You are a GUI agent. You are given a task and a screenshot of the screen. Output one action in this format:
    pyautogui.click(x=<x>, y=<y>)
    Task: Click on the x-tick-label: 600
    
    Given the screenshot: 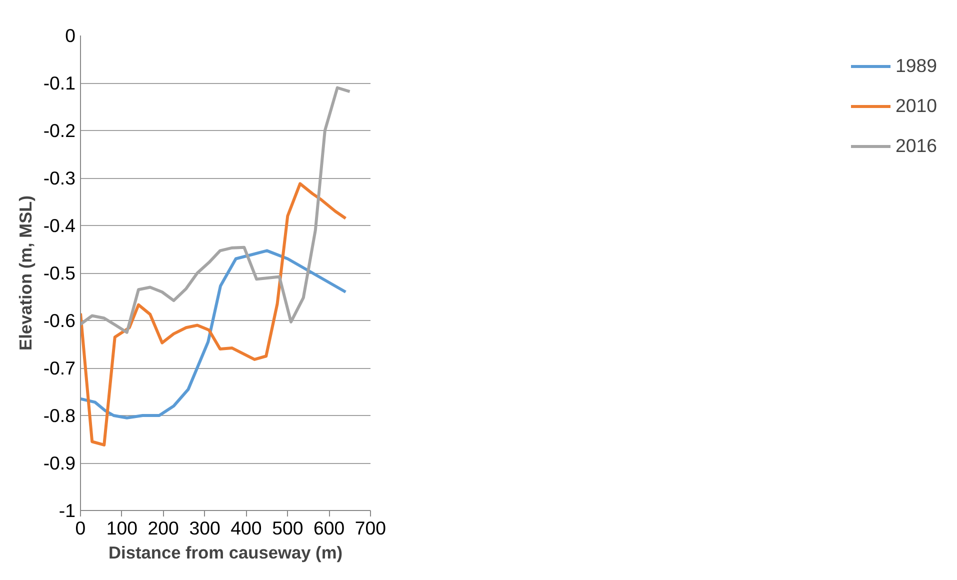 What is the action you would take?
    pyautogui.click(x=329, y=528)
    